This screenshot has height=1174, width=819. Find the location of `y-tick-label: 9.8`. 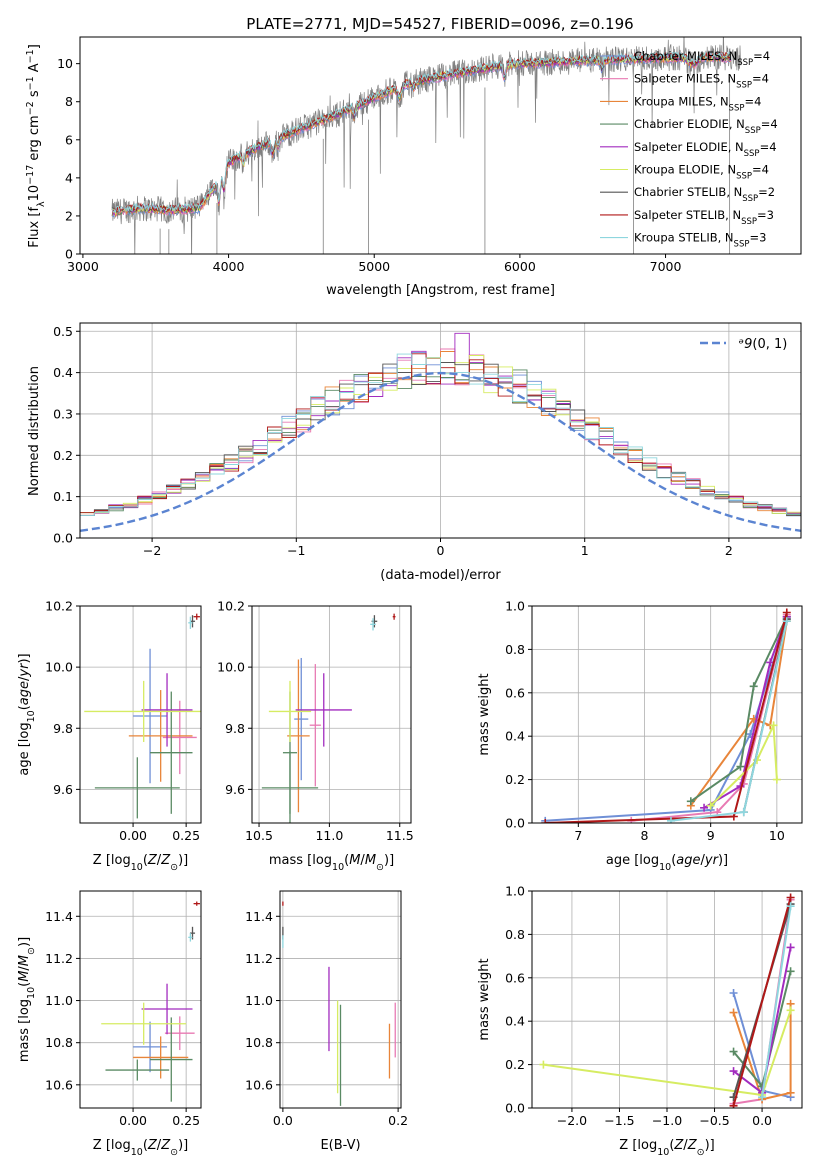

y-tick-label: 9.8 is located at coordinates (63, 728).